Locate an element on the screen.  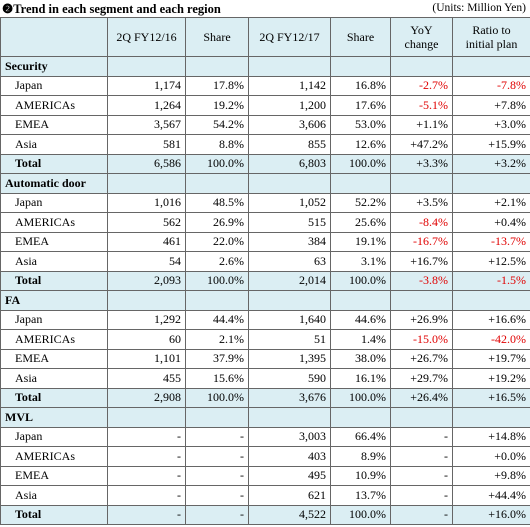
cell: 1,640 is located at coordinates (289, 319).